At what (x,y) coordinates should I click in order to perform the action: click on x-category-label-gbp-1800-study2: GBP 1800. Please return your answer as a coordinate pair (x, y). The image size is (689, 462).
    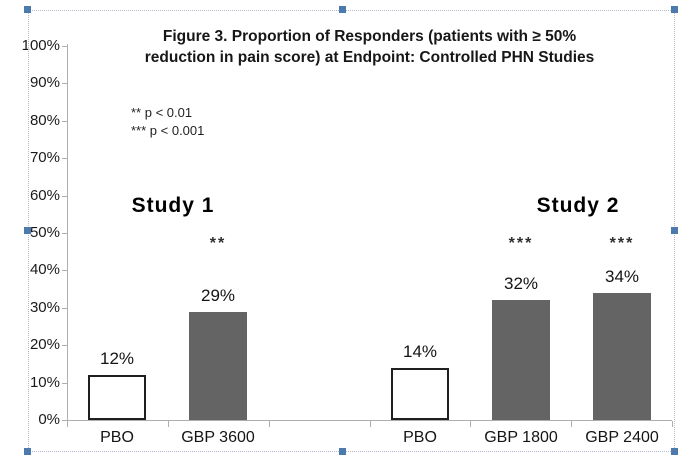
    Looking at the image, I should click on (521, 437).